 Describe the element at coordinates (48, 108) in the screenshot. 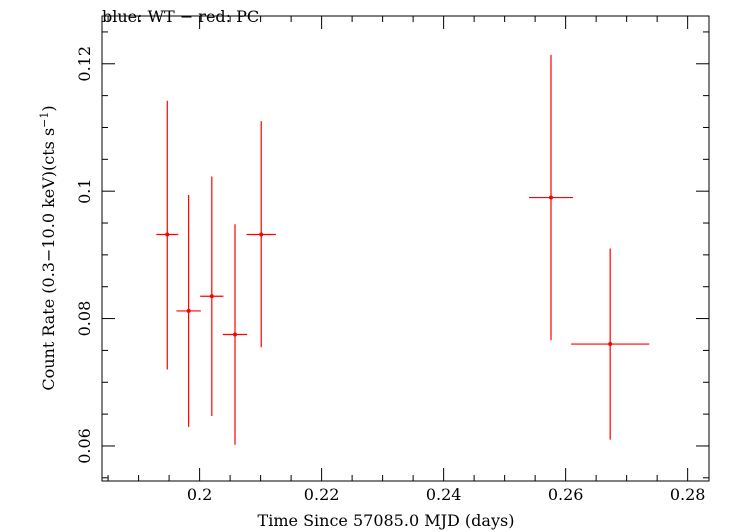

I see `y-axis-label-close: )` at that location.